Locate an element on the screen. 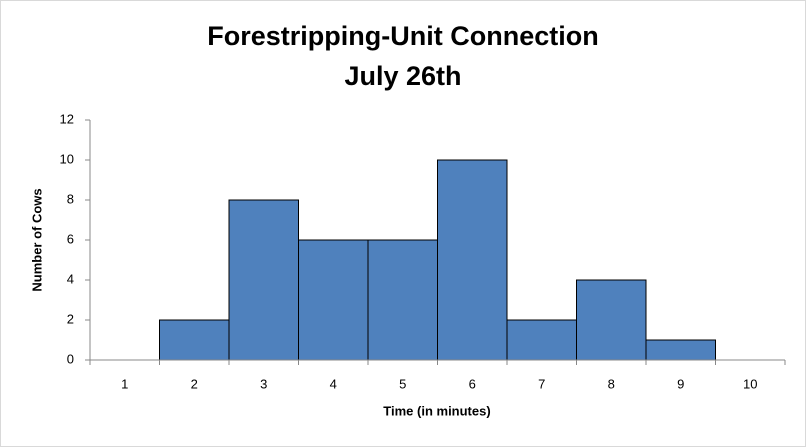 The height and width of the screenshot is (448, 807). y-tick-label: 2 is located at coordinates (70, 318).